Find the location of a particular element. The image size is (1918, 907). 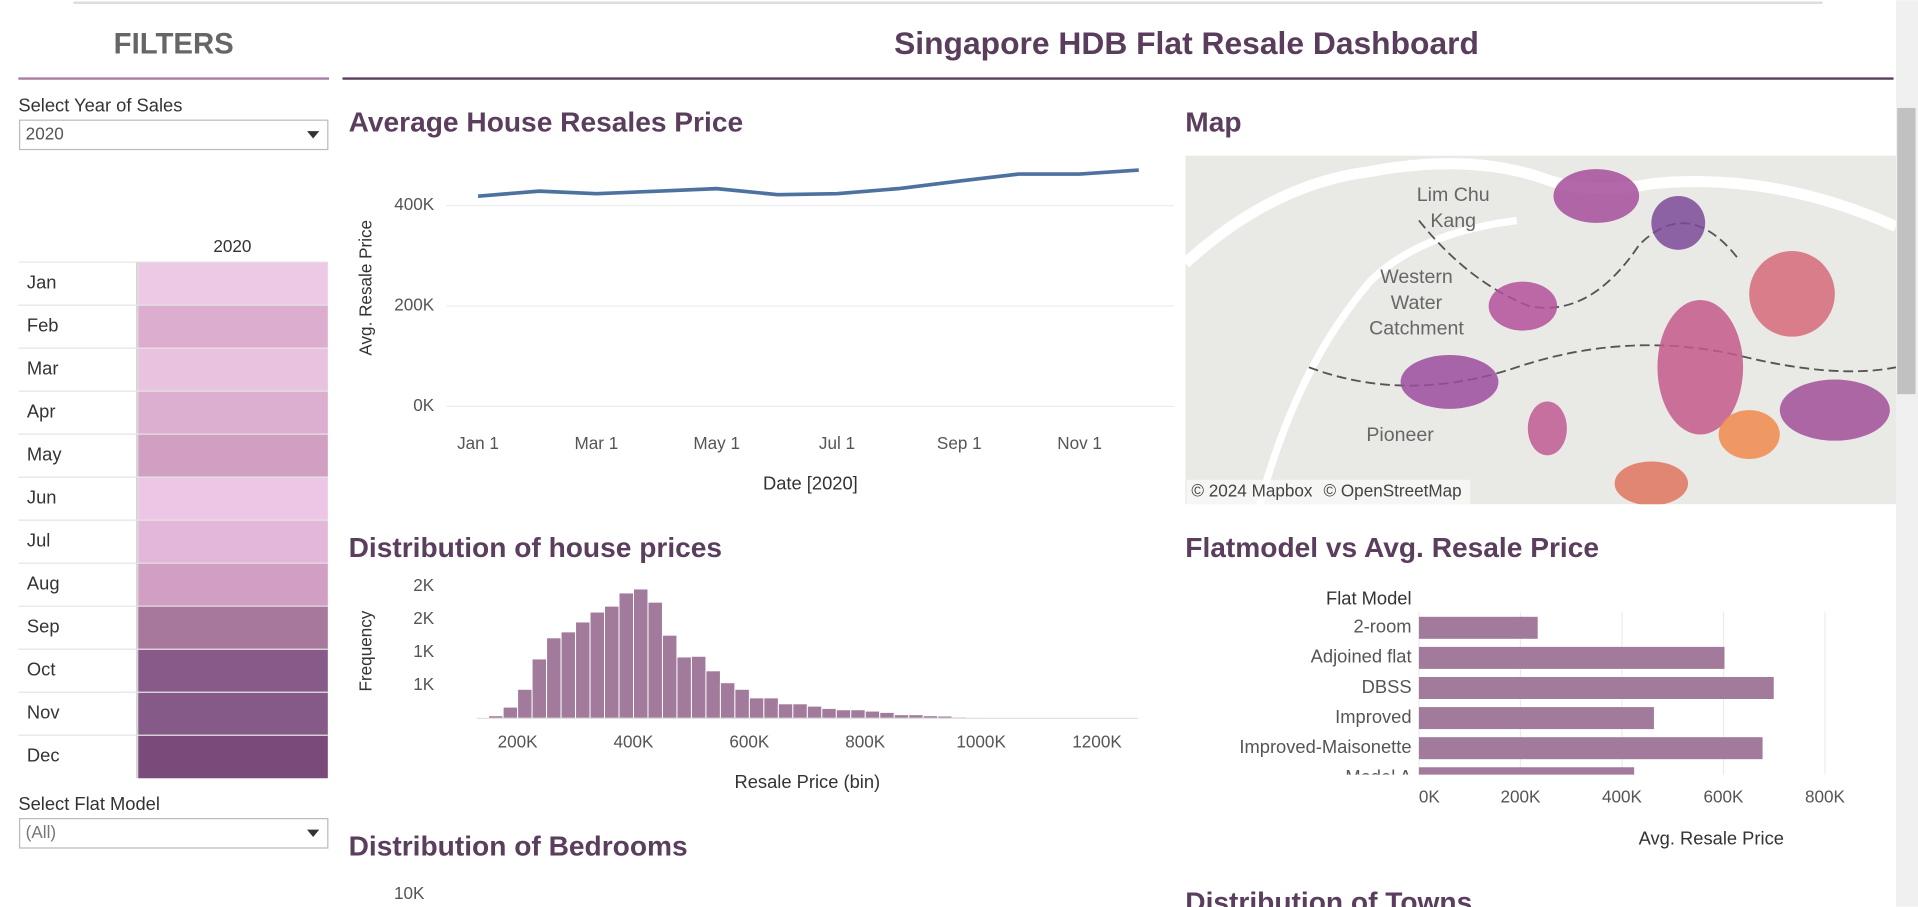

map-road is located at coordinates (1540, 213).